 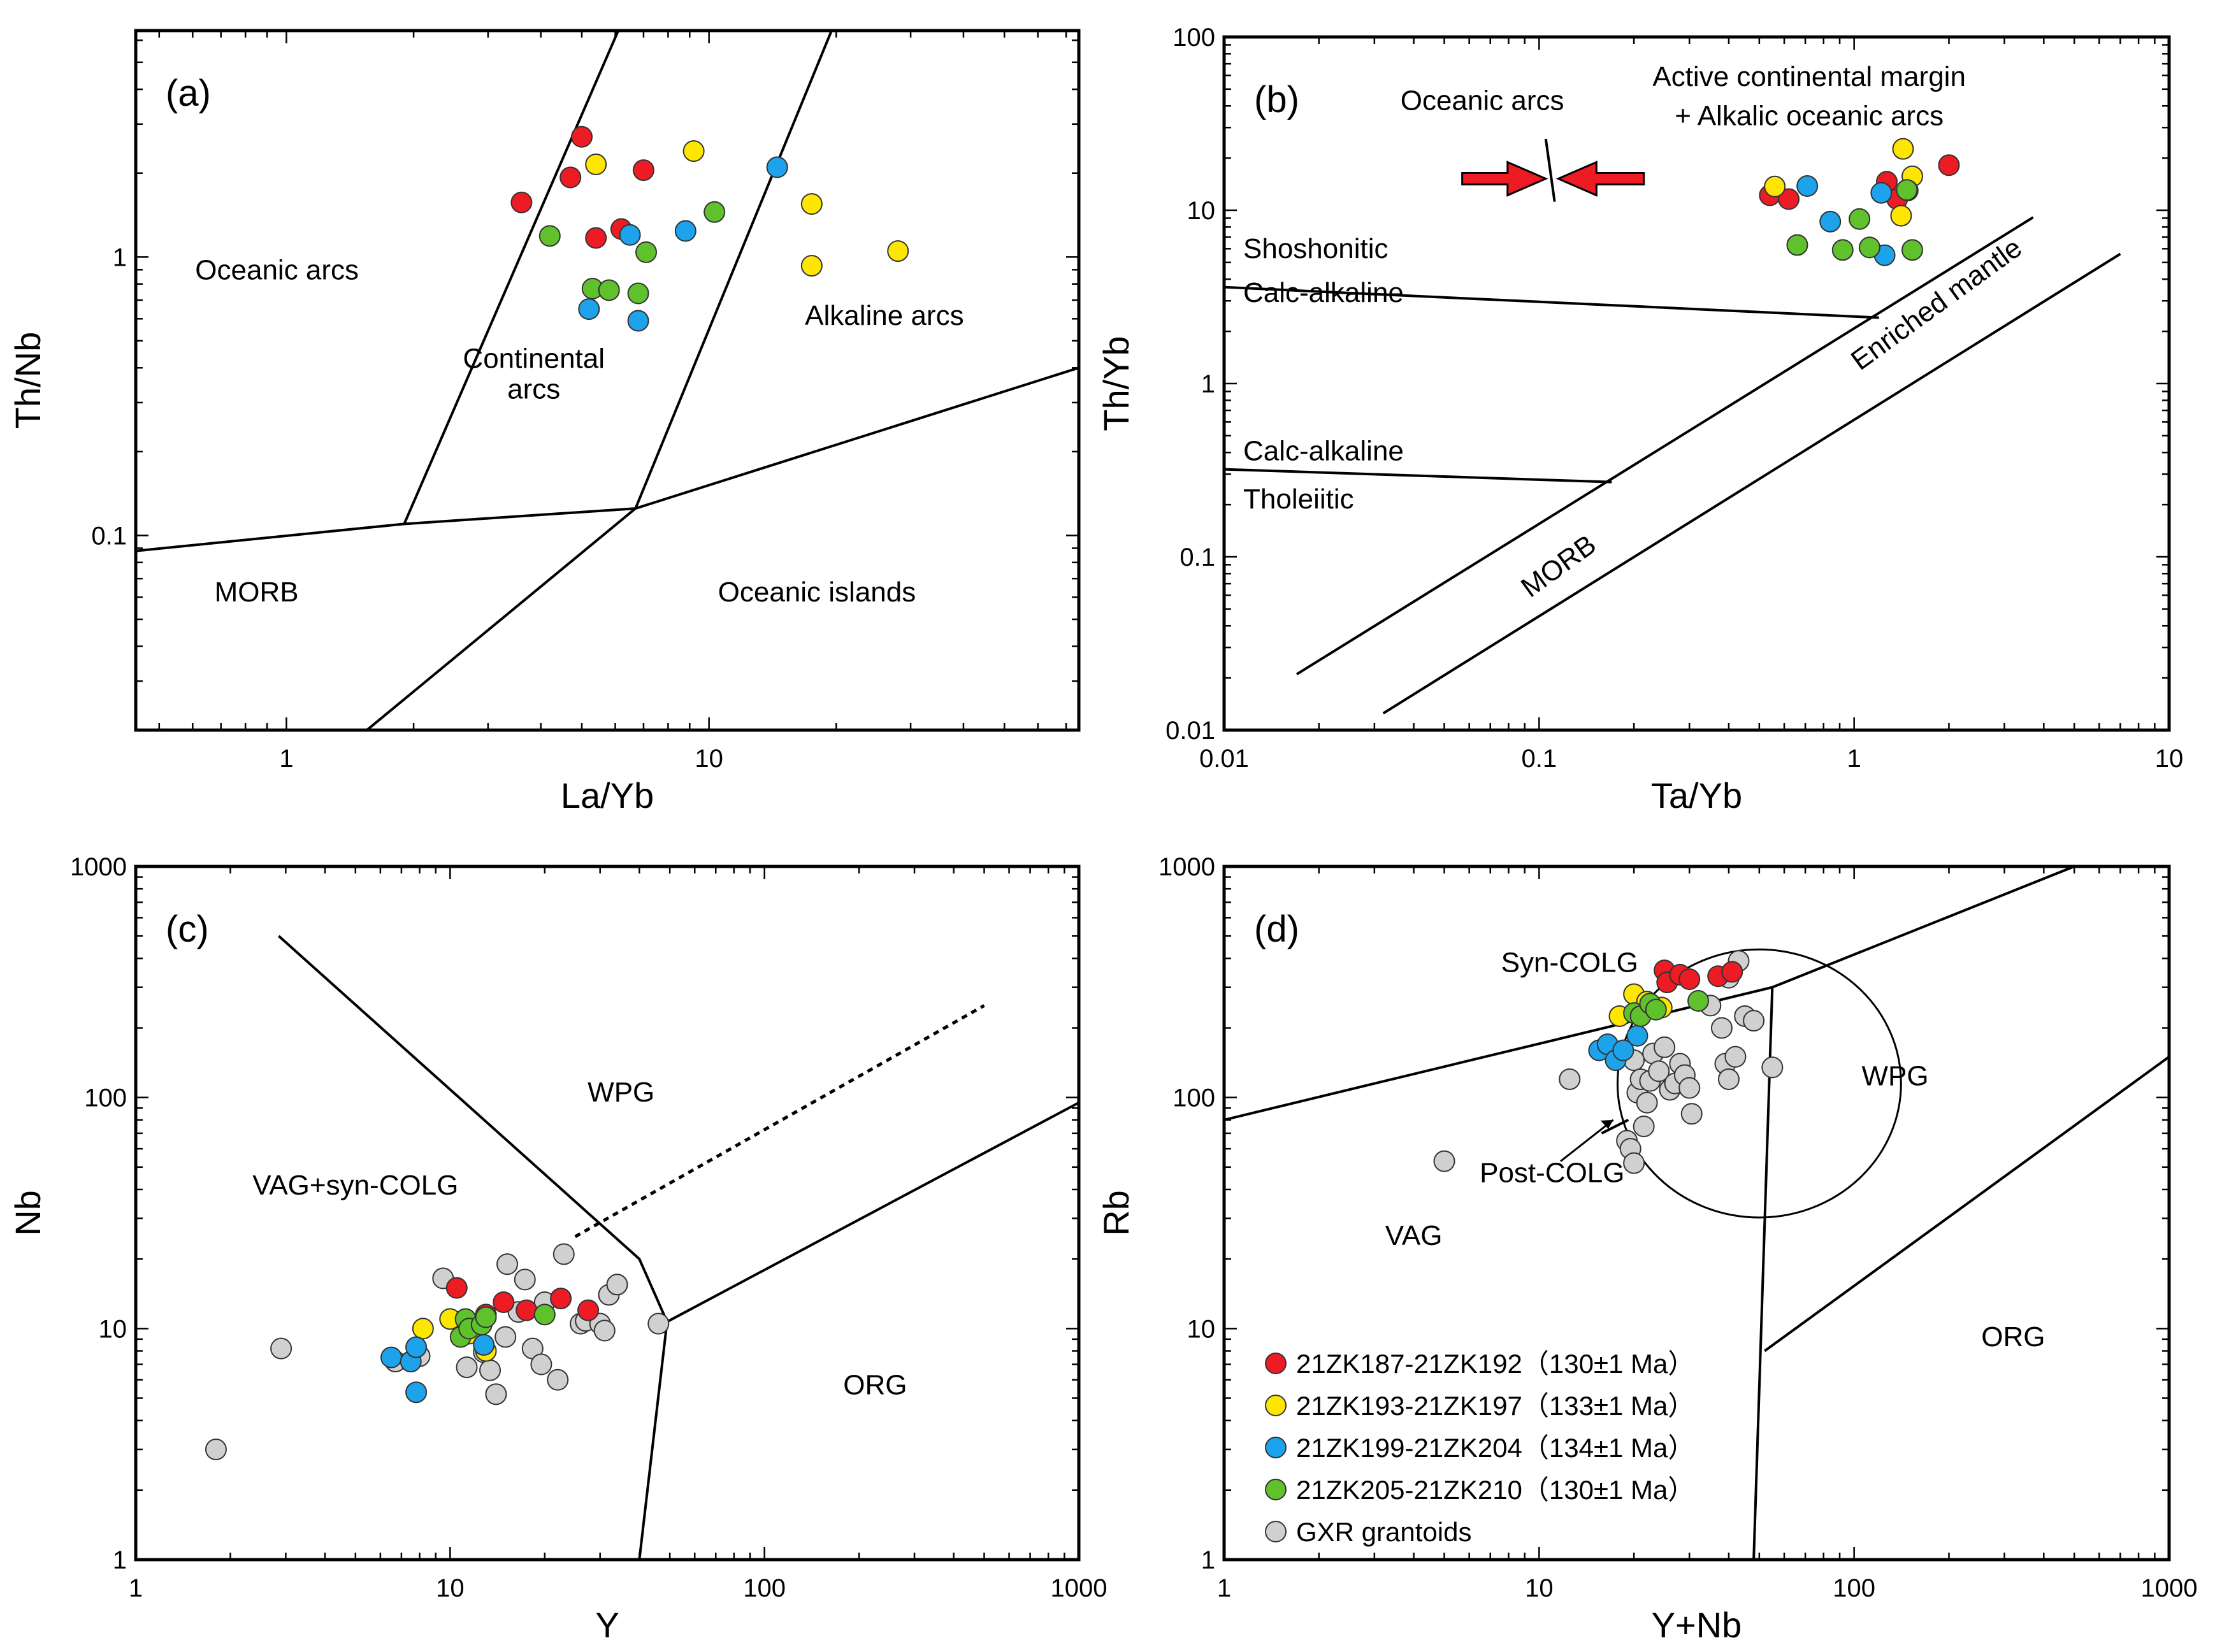 What do you see at coordinates (1276, 99) in the screenshot?
I see `panel-label: (b)` at bounding box center [1276, 99].